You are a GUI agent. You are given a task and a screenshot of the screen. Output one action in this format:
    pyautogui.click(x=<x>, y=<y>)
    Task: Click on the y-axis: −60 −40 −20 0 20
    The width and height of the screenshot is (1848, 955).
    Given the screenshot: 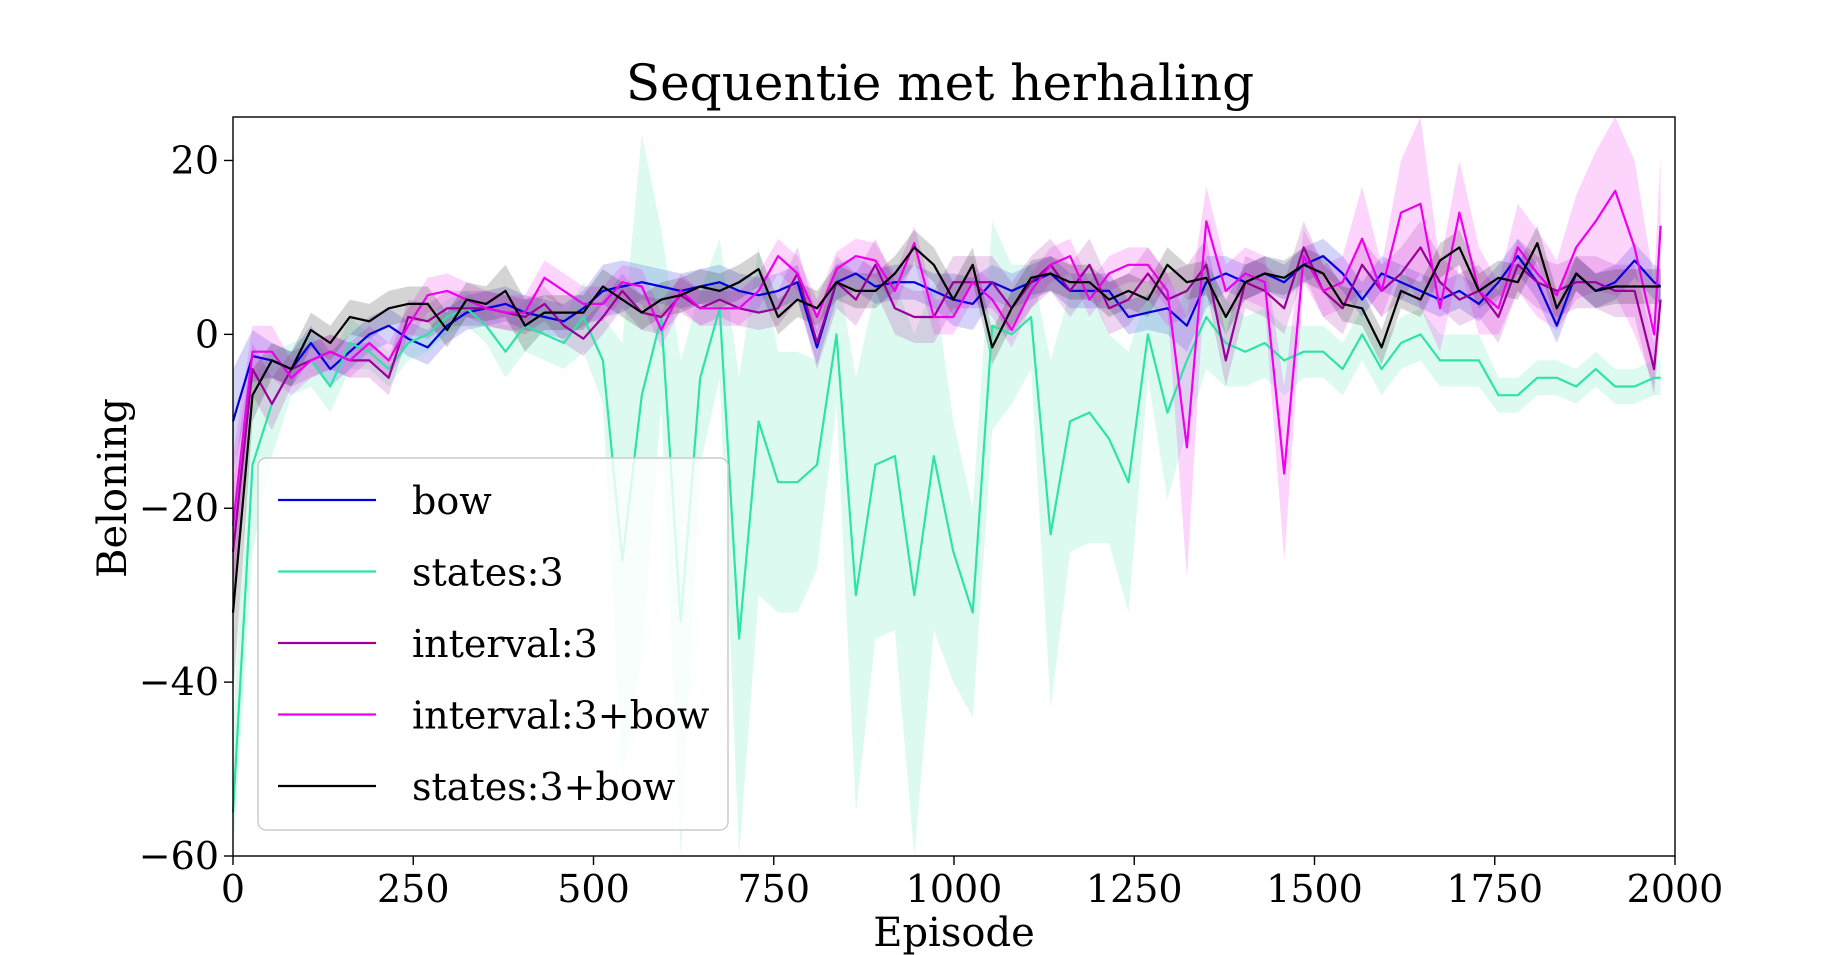 What is the action you would take?
    pyautogui.click(x=186, y=508)
    